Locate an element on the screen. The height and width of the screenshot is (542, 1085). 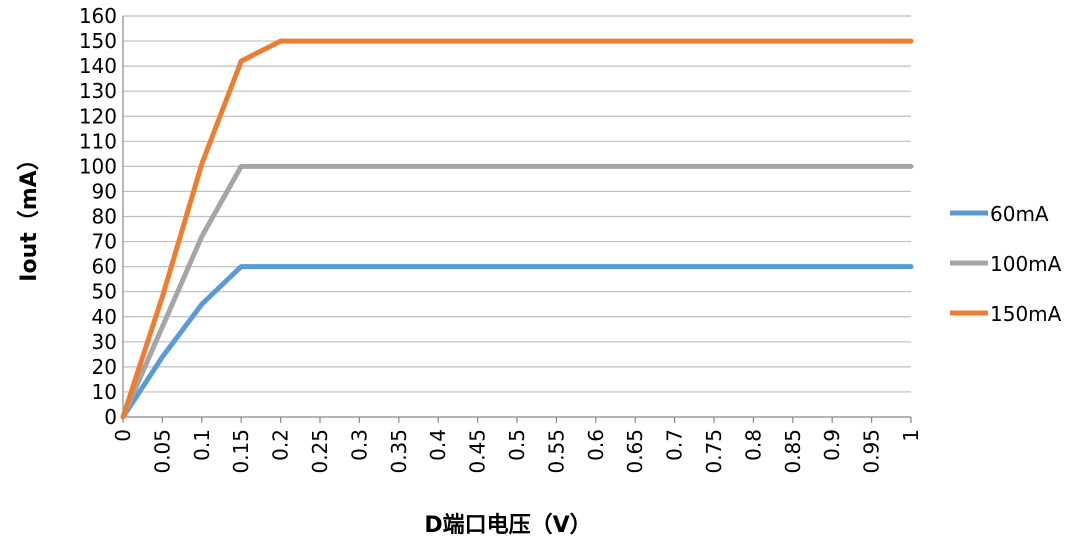
x-tick-label: 0.05 is located at coordinates (162, 451).